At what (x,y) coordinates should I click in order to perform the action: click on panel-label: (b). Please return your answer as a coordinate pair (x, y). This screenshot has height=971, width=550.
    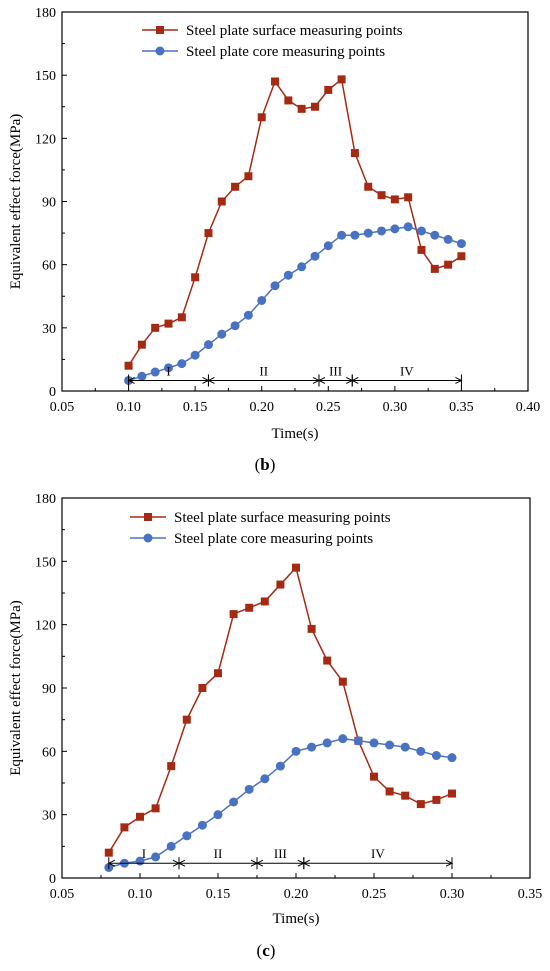
    Looking at the image, I should click on (265, 464).